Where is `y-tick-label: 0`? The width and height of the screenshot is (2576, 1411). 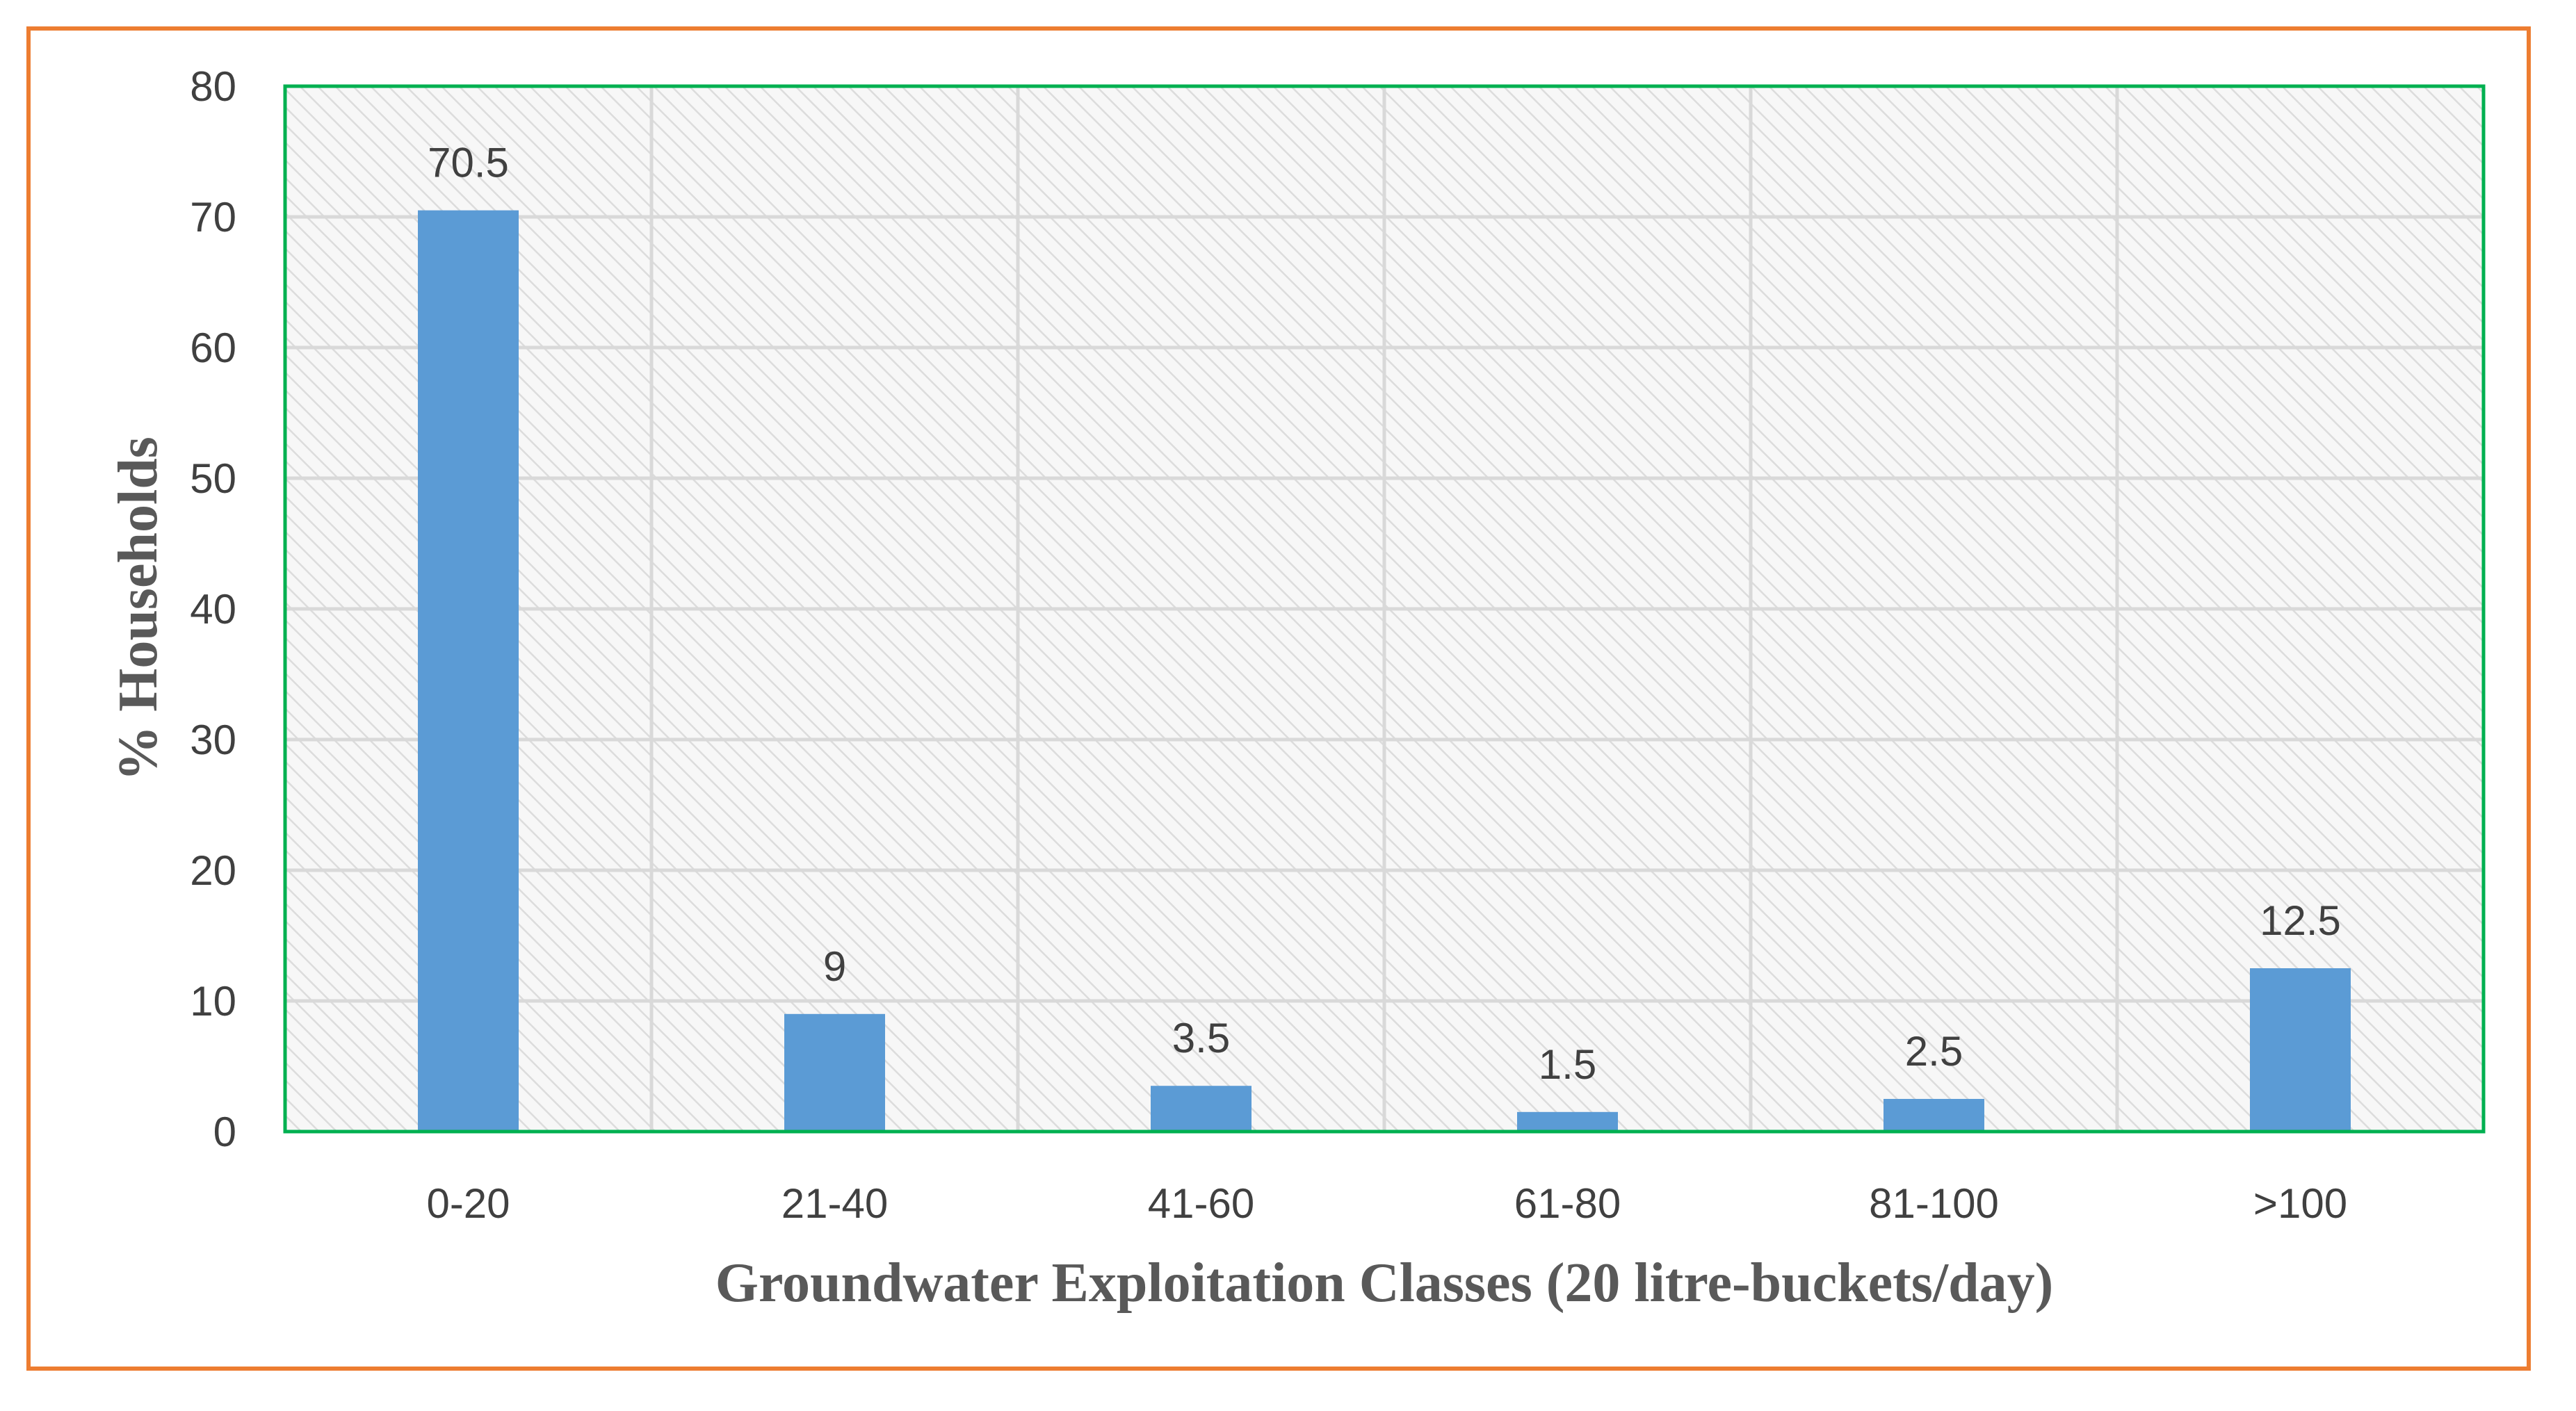
y-tick-label: 0 is located at coordinates (224, 1132).